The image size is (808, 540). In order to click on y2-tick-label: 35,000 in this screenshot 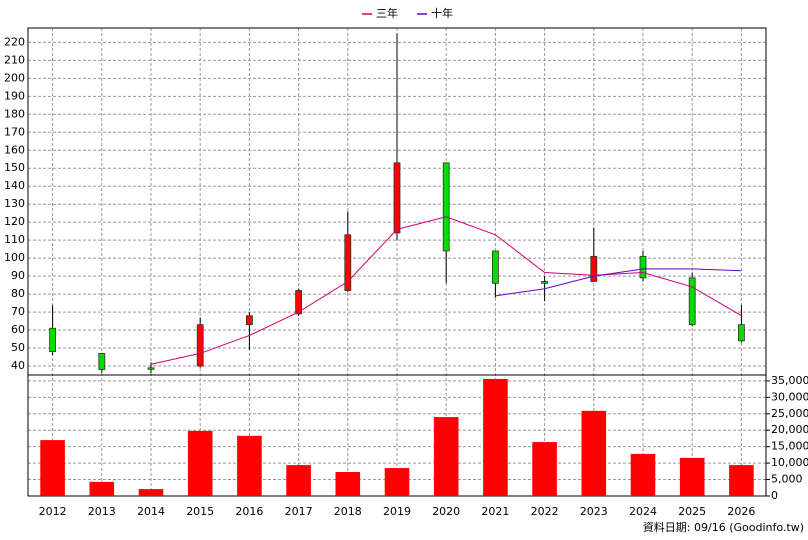, I will do `click(789, 380)`.